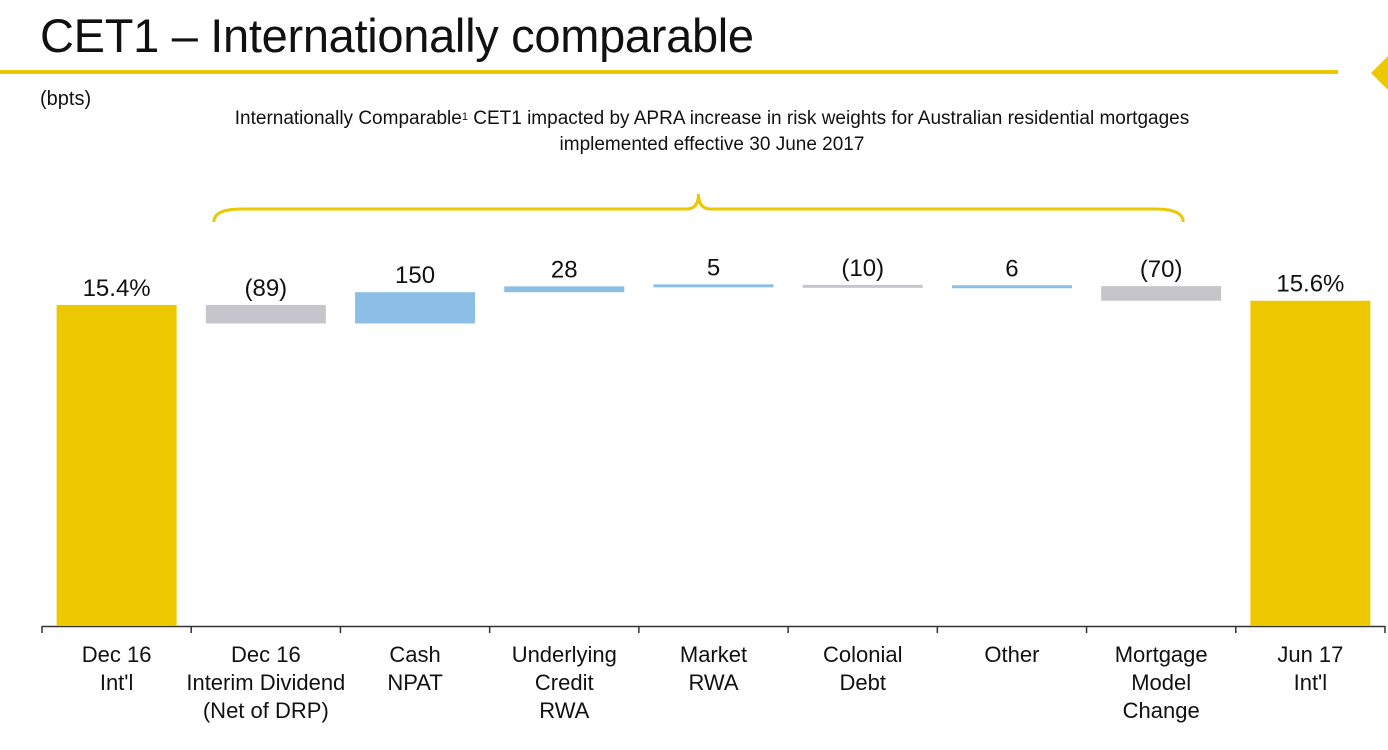 This screenshot has height=750, width=1388. What do you see at coordinates (1379, 73) in the screenshot?
I see `corner-triangle-marker` at bounding box center [1379, 73].